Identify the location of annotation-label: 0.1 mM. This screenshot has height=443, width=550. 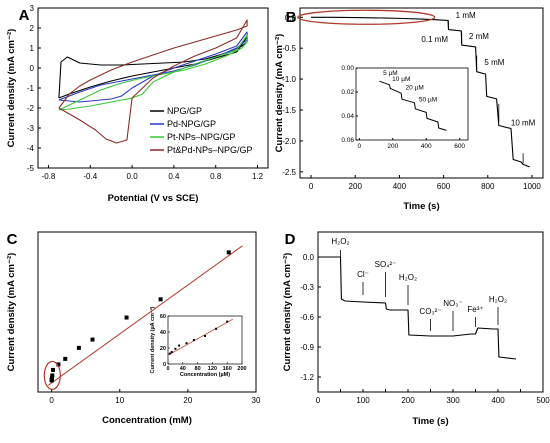
(434, 39).